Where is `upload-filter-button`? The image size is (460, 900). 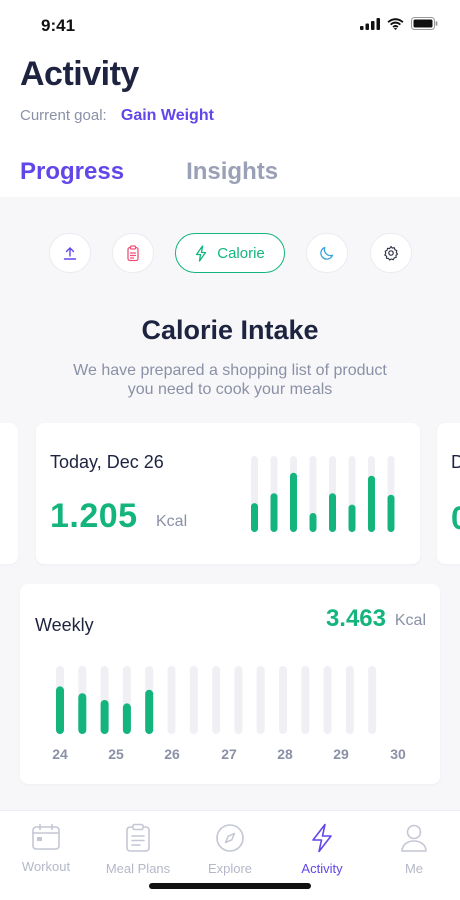
upload-filter-button is located at coordinates (70, 253).